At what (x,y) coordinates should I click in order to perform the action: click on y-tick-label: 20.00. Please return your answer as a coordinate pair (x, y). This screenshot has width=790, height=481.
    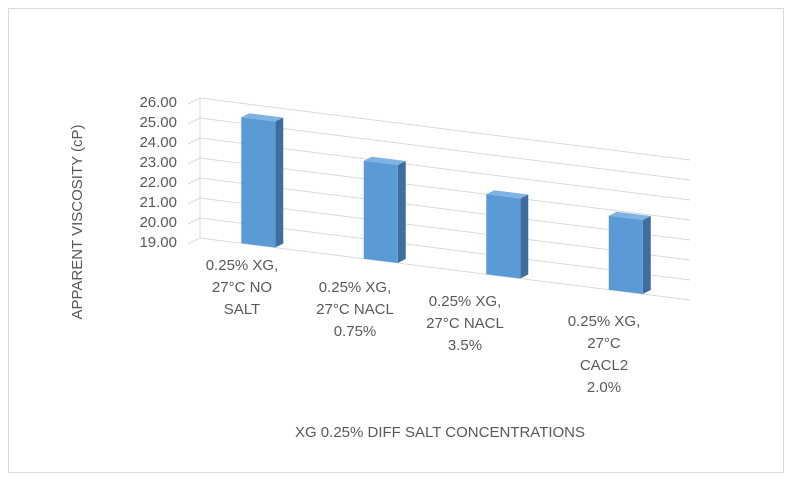
    Looking at the image, I should click on (158, 222).